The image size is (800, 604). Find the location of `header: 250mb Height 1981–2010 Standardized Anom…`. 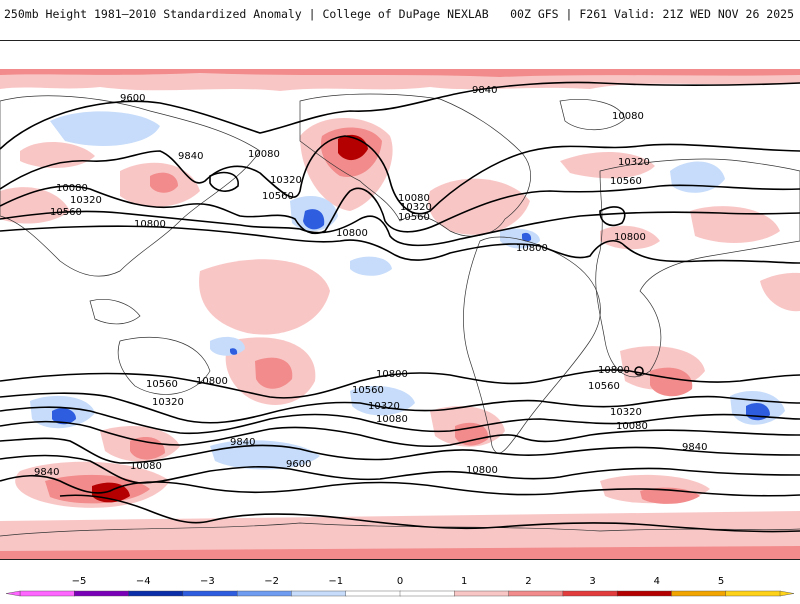

header: 250mb Height 1981–2010 Standardized Anom… is located at coordinates (400, 15).